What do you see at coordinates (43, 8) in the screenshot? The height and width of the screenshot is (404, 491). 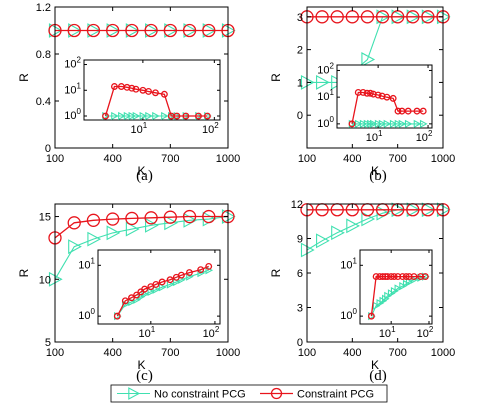 I see `y-tick-label: 1.2` at bounding box center [43, 8].